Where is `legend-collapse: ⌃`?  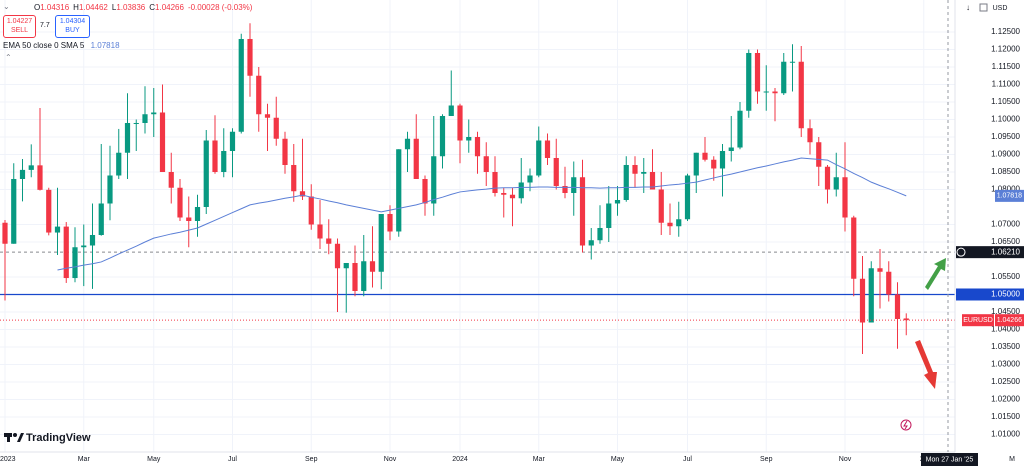
legend-collapse: ⌃ is located at coordinates (8, 57).